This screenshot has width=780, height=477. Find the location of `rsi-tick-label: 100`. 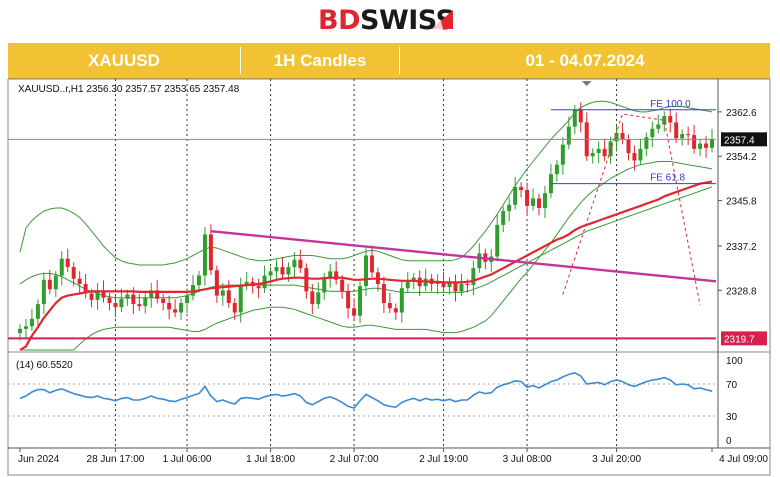

rsi-tick-label: 100 is located at coordinates (734, 361).